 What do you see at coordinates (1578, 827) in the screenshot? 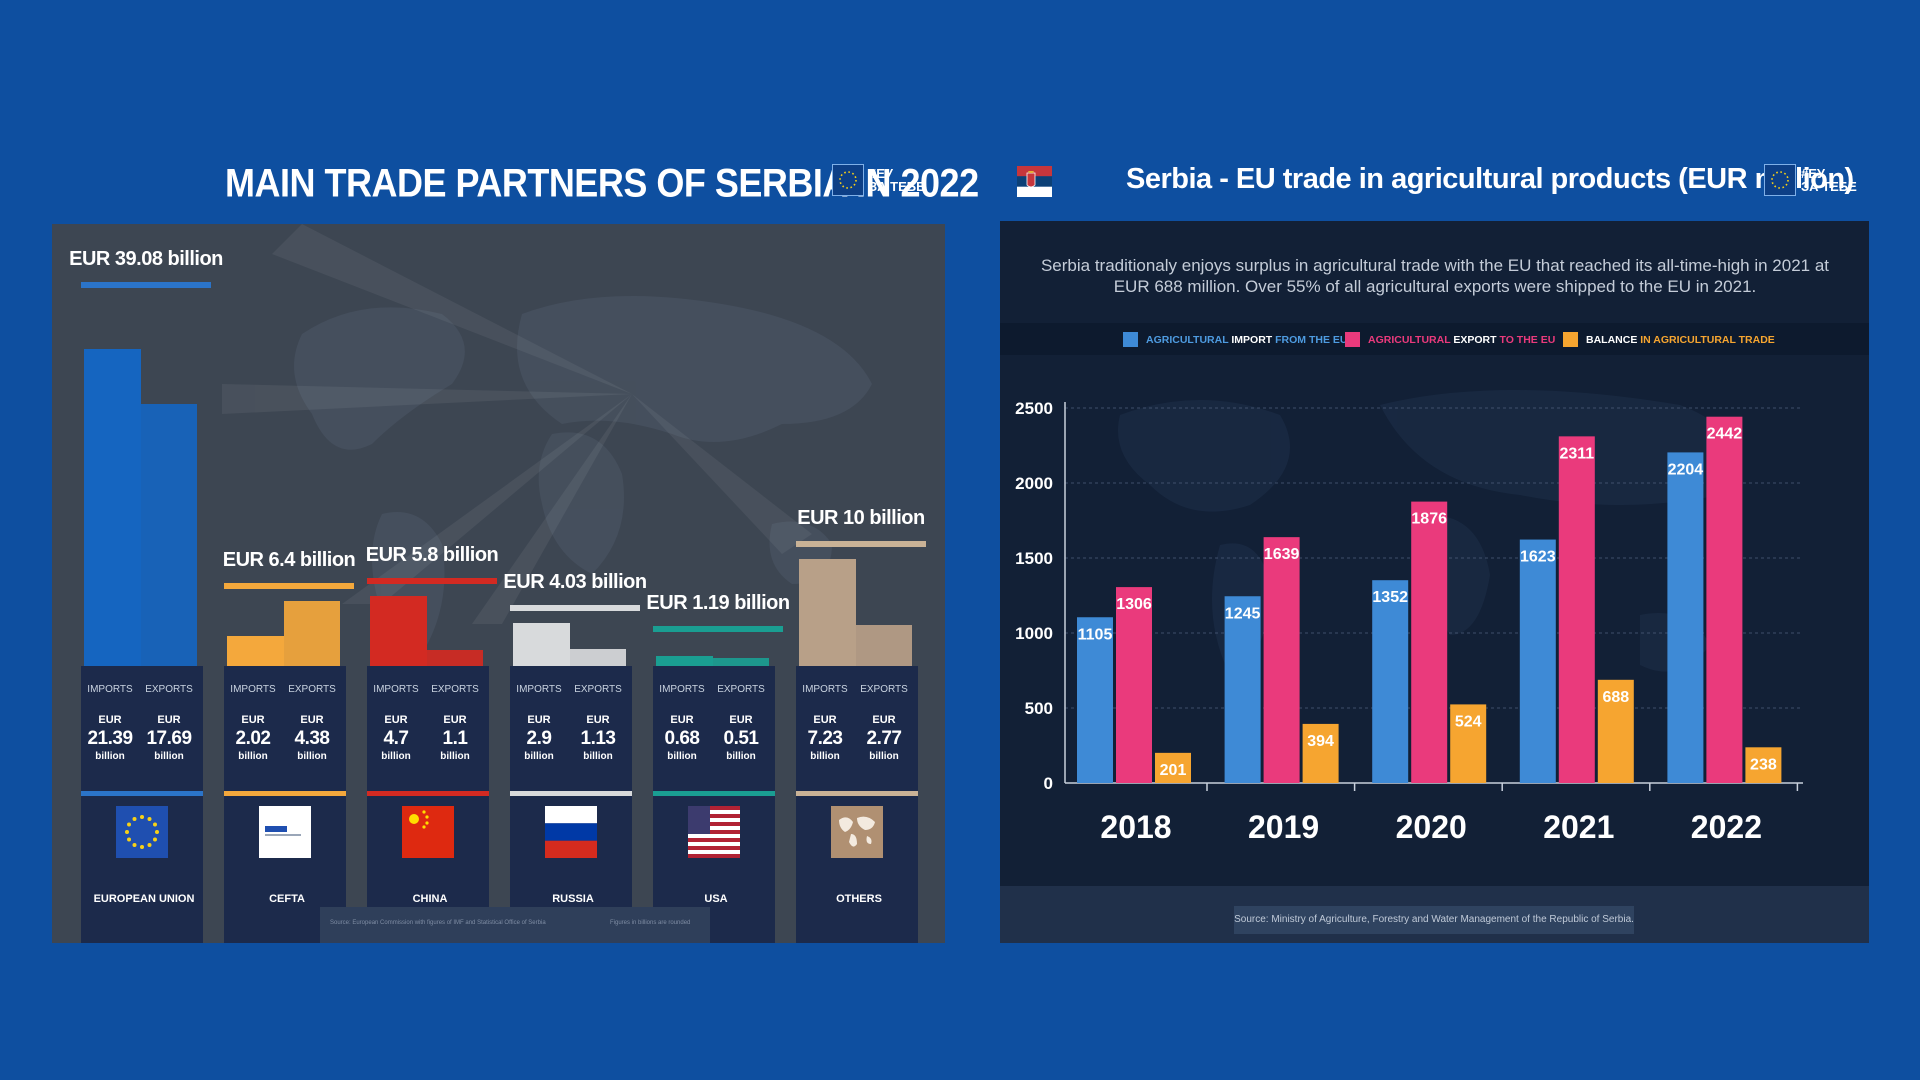
I see `x-tick-label: 2021` at bounding box center [1578, 827].